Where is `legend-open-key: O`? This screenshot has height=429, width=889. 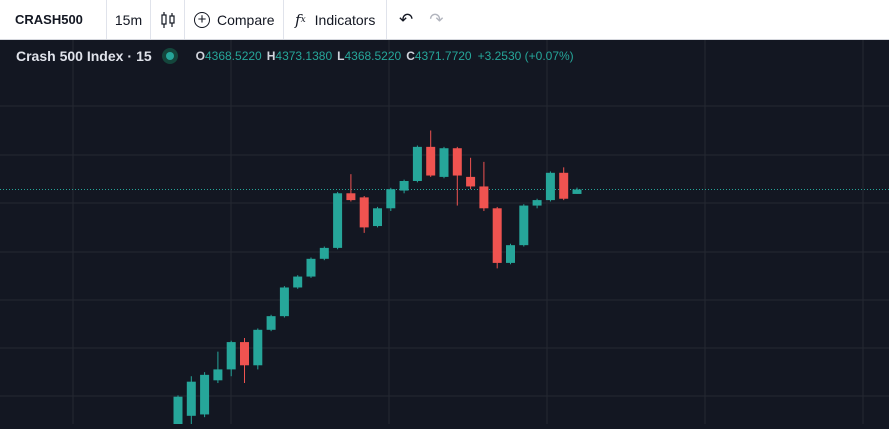
legend-open-key: O is located at coordinates (200, 56).